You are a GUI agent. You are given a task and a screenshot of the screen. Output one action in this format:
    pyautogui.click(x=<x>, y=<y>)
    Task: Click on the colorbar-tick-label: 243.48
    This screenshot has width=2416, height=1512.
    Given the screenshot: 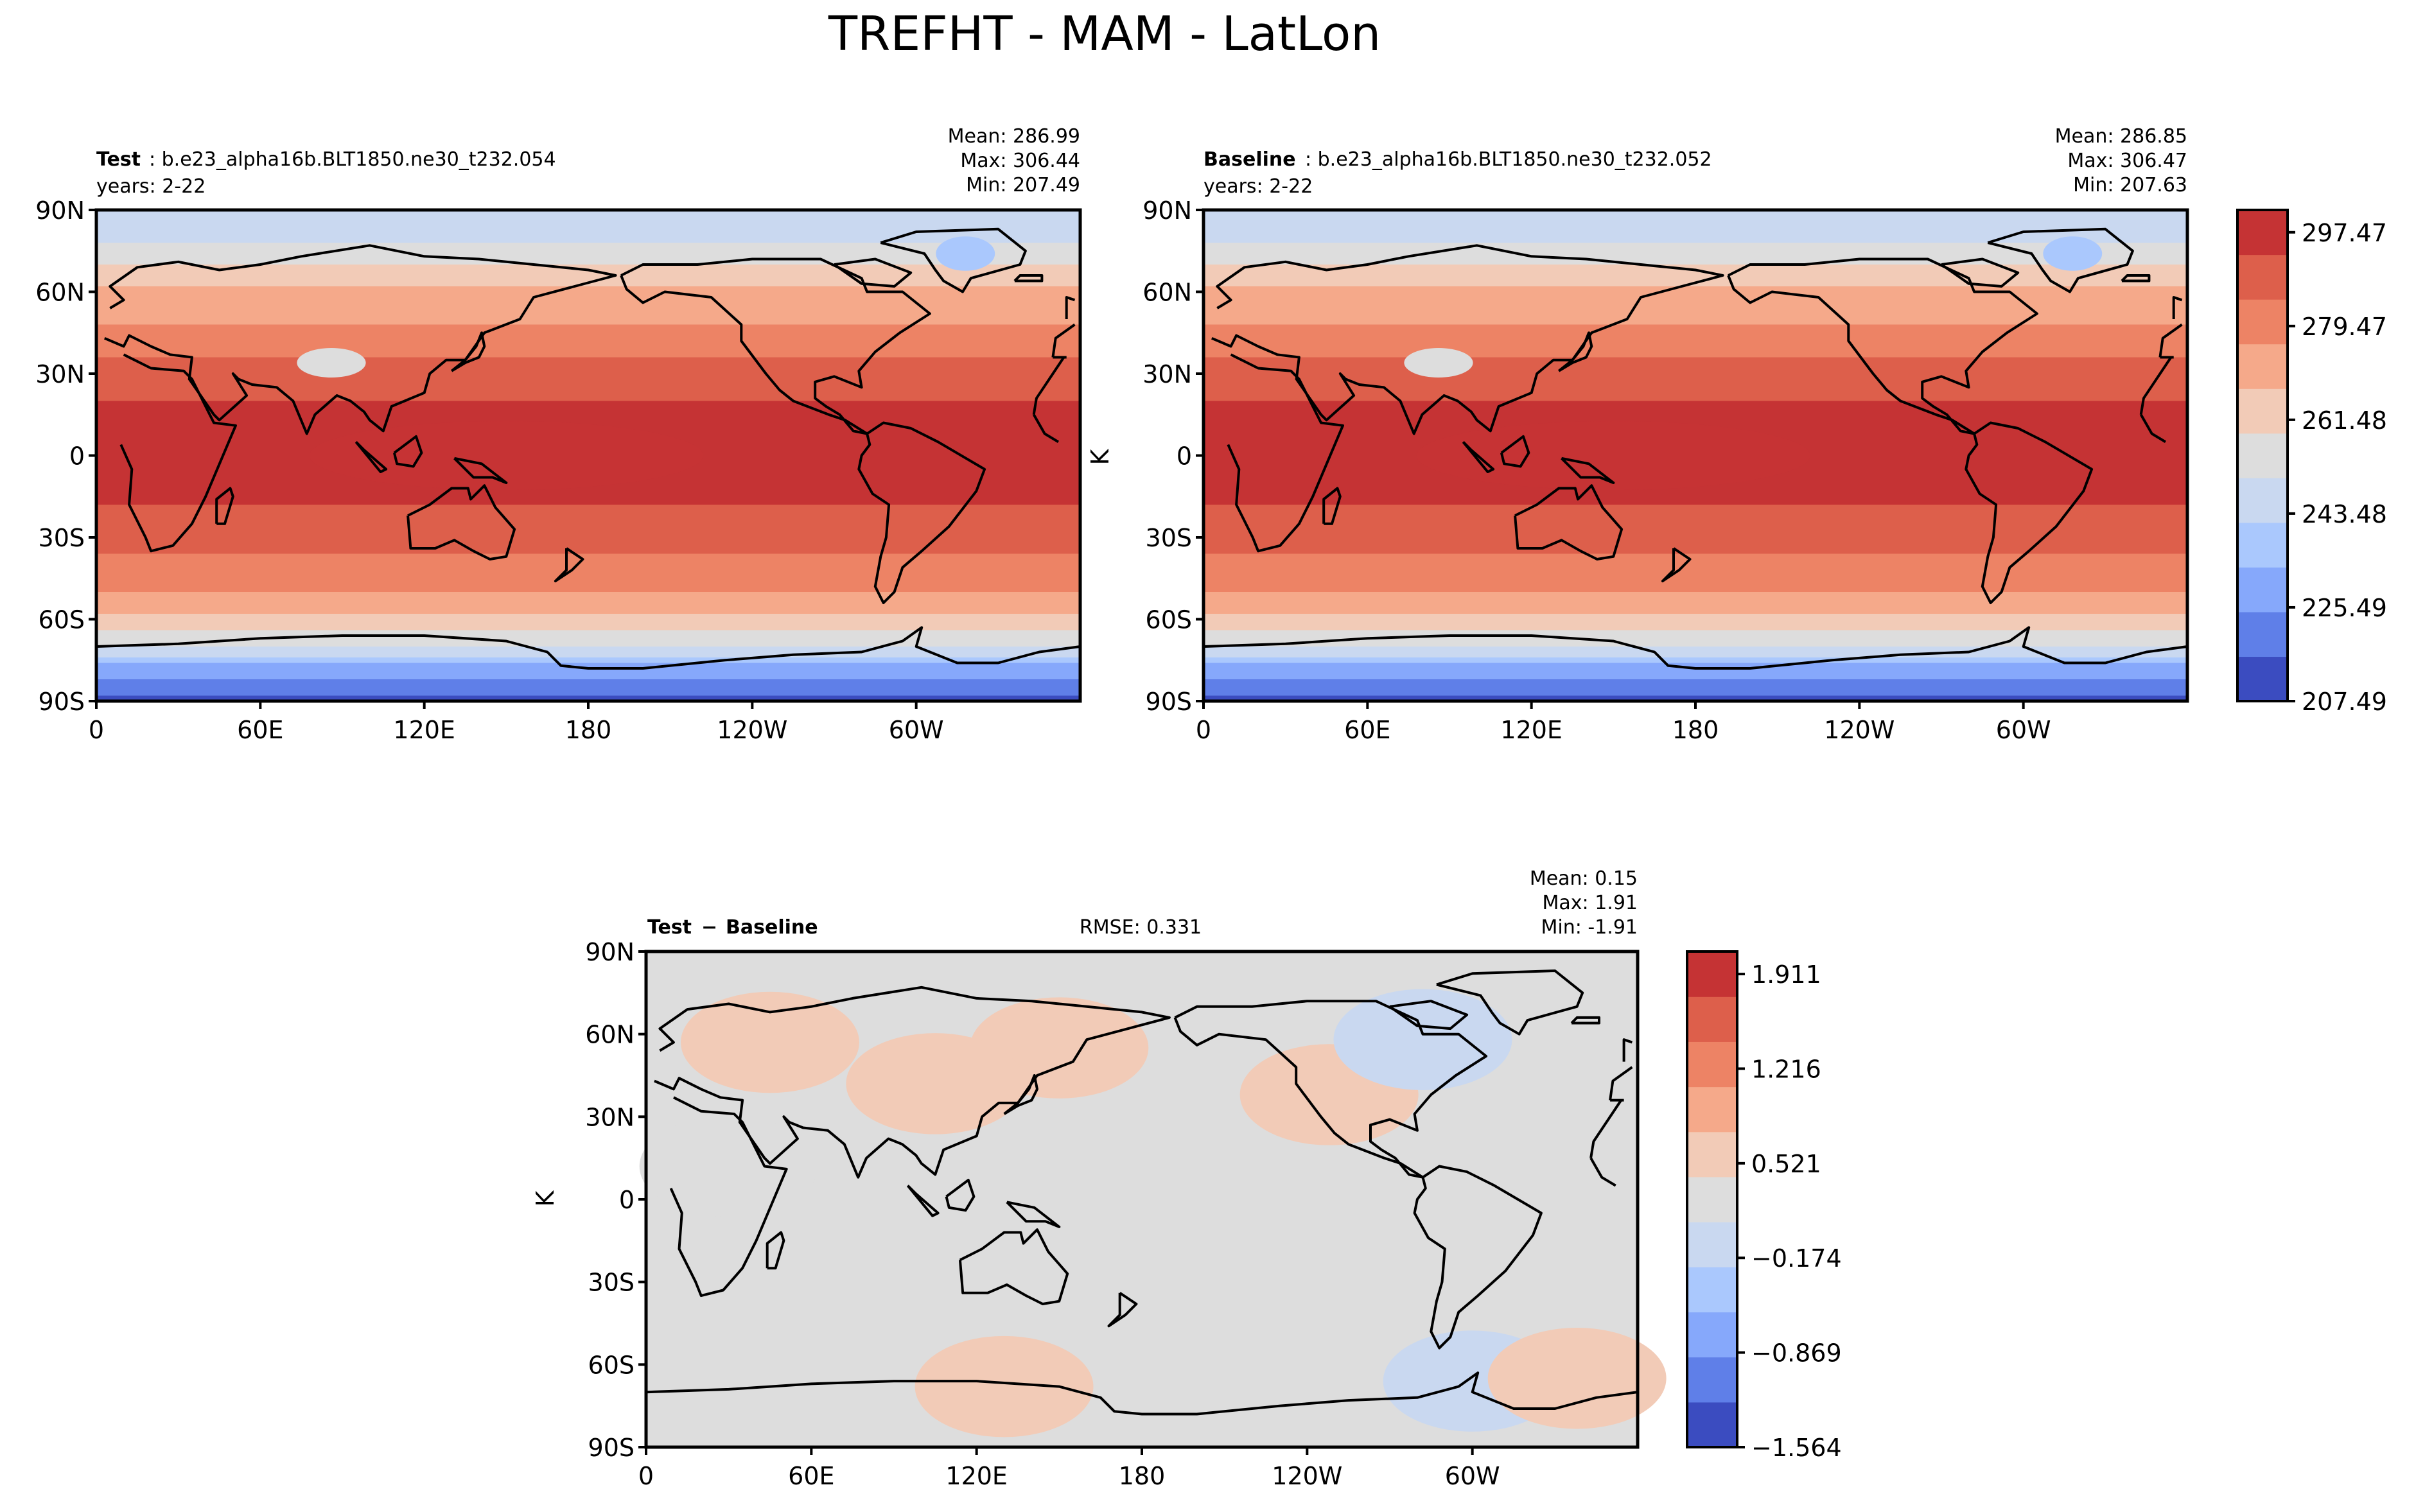 What is the action you would take?
    pyautogui.click(x=2344, y=514)
    